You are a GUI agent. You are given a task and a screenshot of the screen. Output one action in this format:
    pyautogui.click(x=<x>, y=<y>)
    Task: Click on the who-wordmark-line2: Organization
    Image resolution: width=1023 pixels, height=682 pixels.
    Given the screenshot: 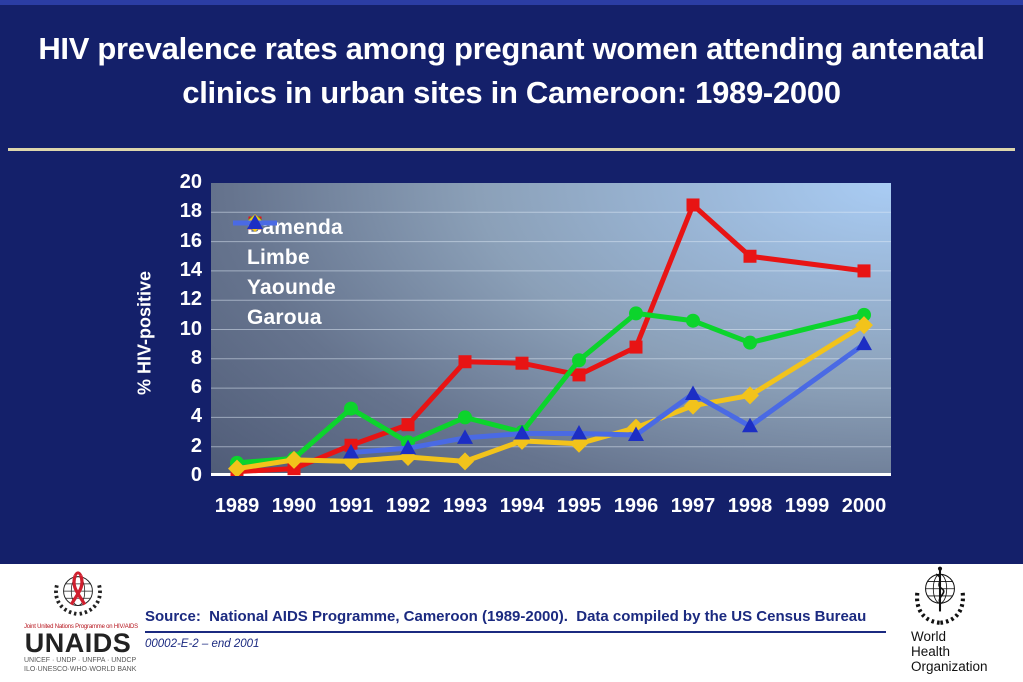 What is the action you would take?
    pyautogui.click(x=949, y=666)
    